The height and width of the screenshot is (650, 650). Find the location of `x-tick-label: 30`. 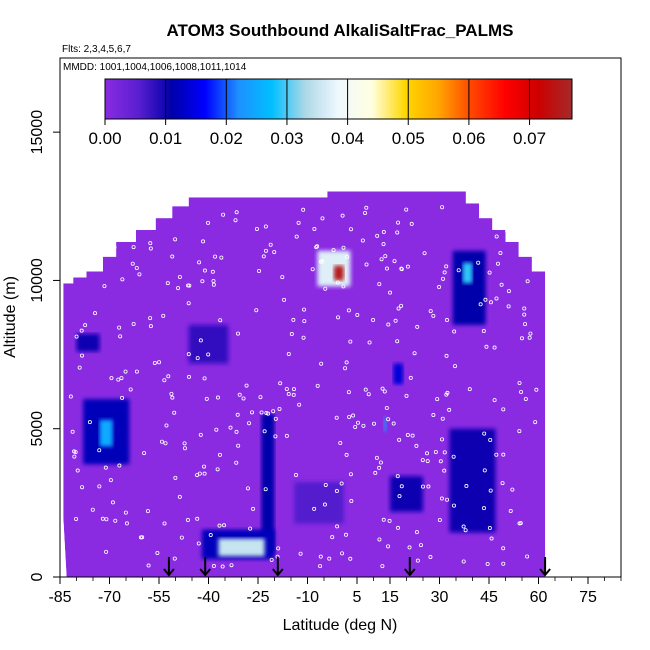

x-tick-label: 30 is located at coordinates (440, 597).